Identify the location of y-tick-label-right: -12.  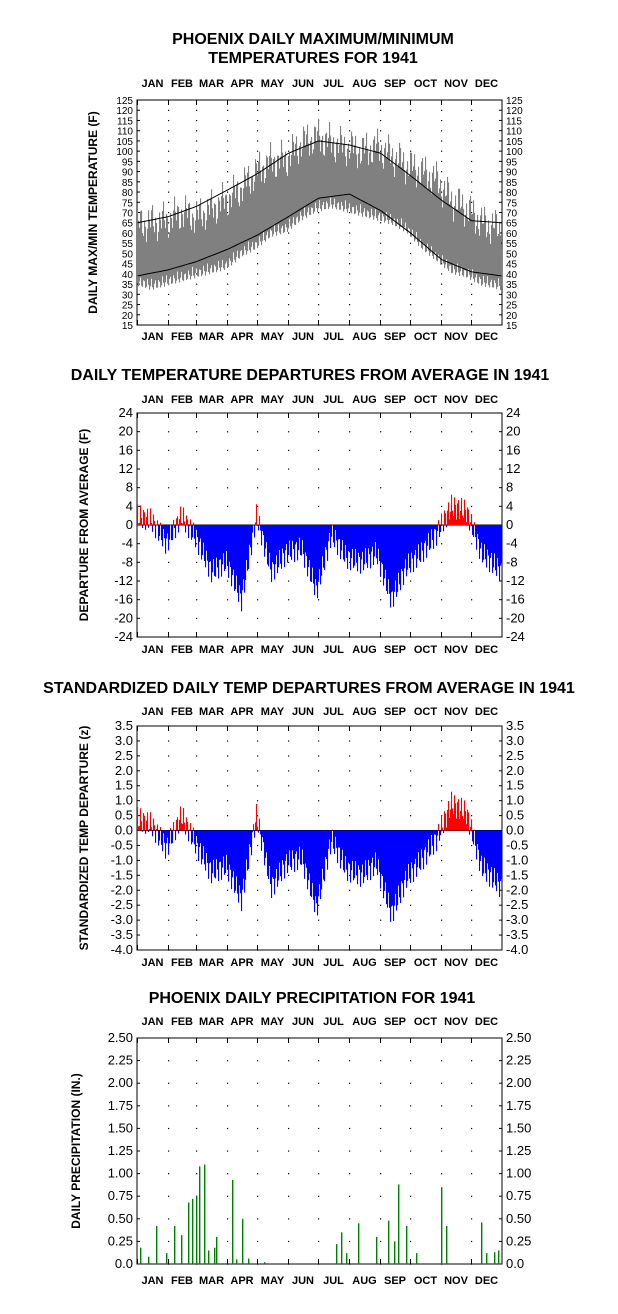
(515, 580).